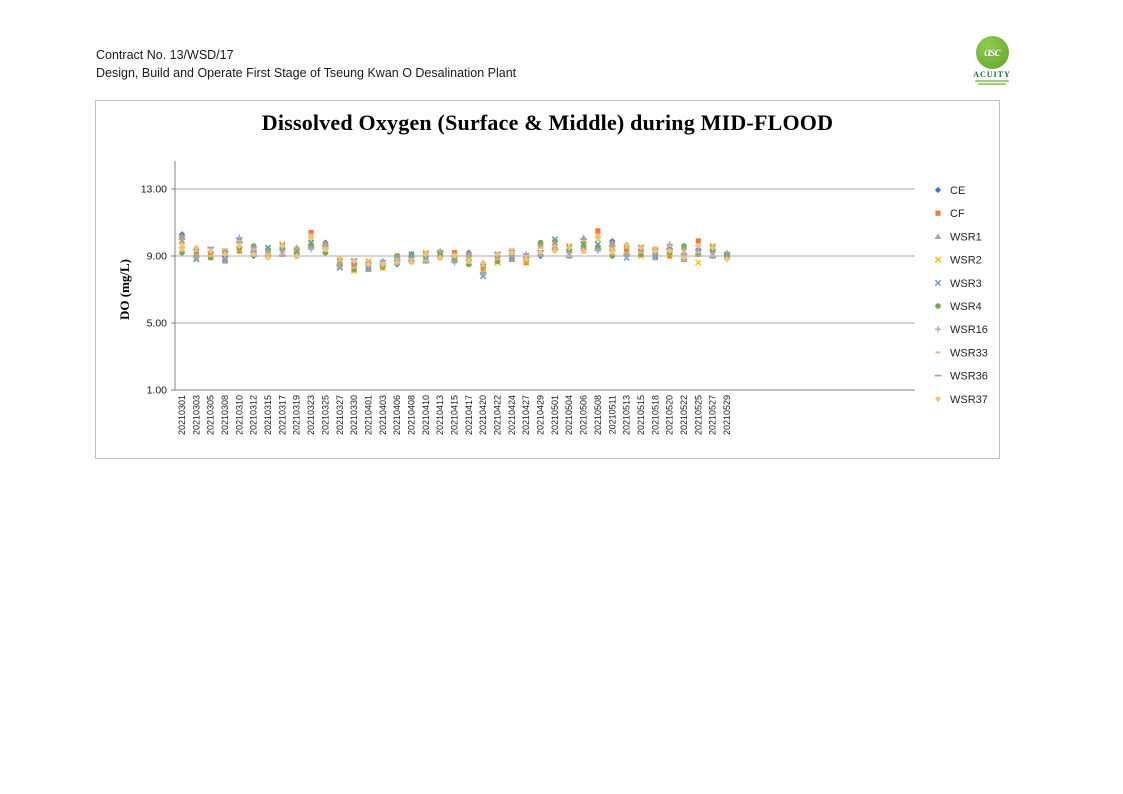  I want to click on y-axis-title: DO (mg/L), so click(124, 289).